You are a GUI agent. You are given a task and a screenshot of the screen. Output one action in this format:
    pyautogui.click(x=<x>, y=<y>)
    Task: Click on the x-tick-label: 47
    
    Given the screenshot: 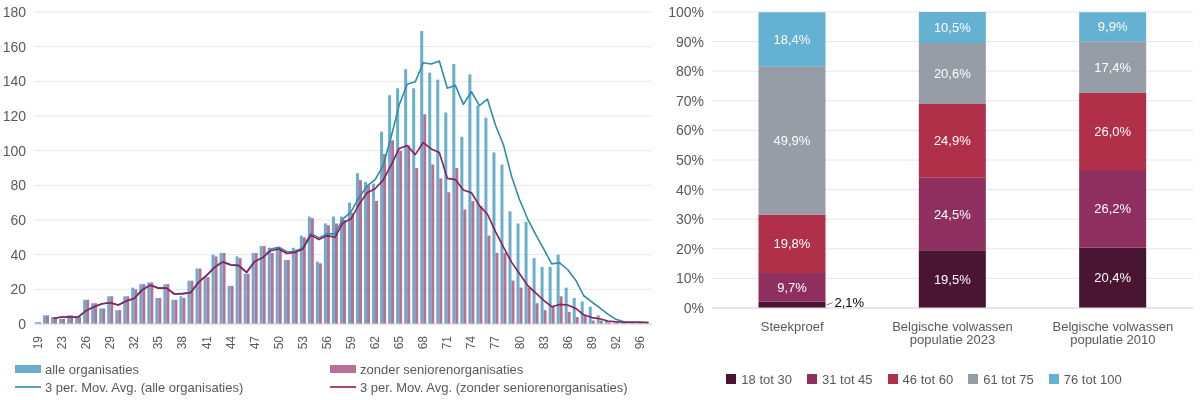 What is the action you would take?
    pyautogui.click(x=254, y=342)
    